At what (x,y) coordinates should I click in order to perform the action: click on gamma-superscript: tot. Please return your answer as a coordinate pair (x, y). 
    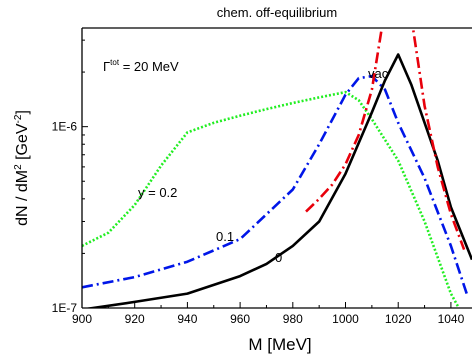
    Looking at the image, I should click on (115, 62).